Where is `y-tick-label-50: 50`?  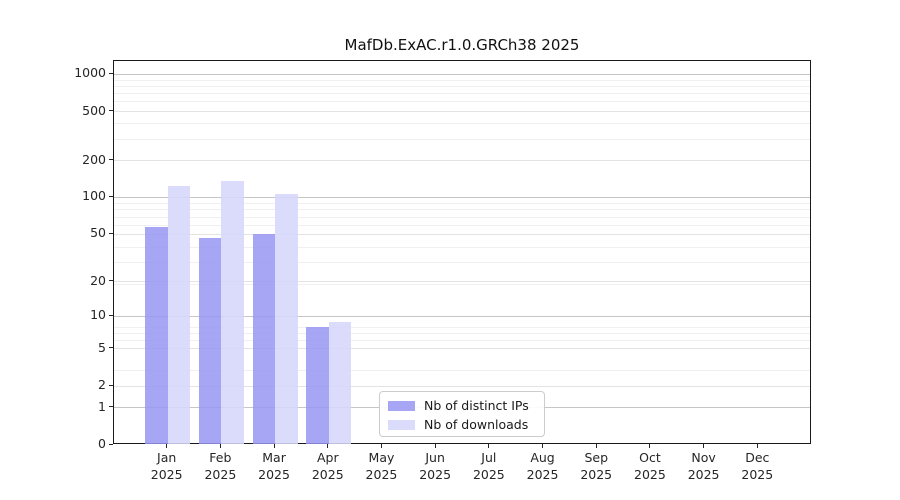
y-tick-label-50: 50 is located at coordinates (98, 233).